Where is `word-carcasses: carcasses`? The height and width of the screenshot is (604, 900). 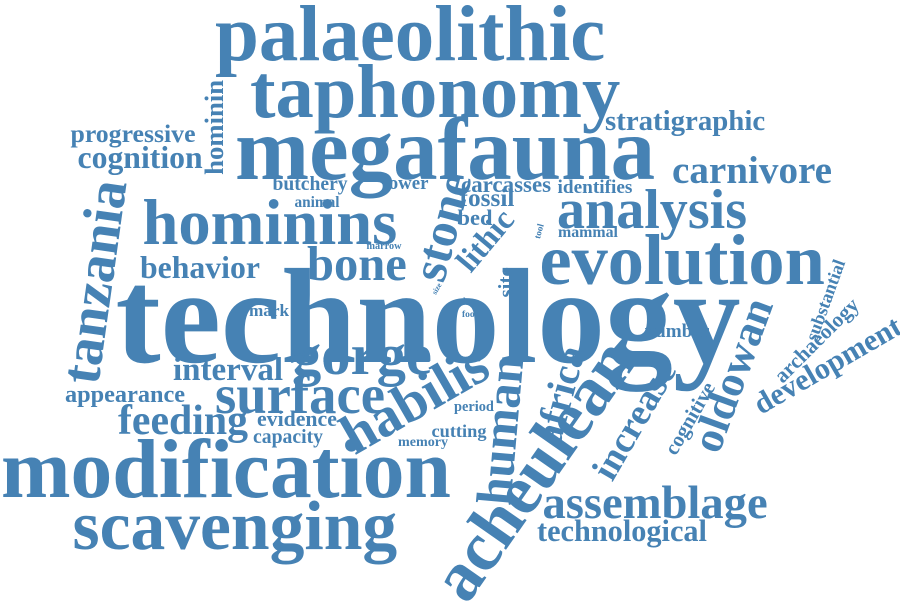
word-carcasses: carcasses is located at coordinates (506, 184).